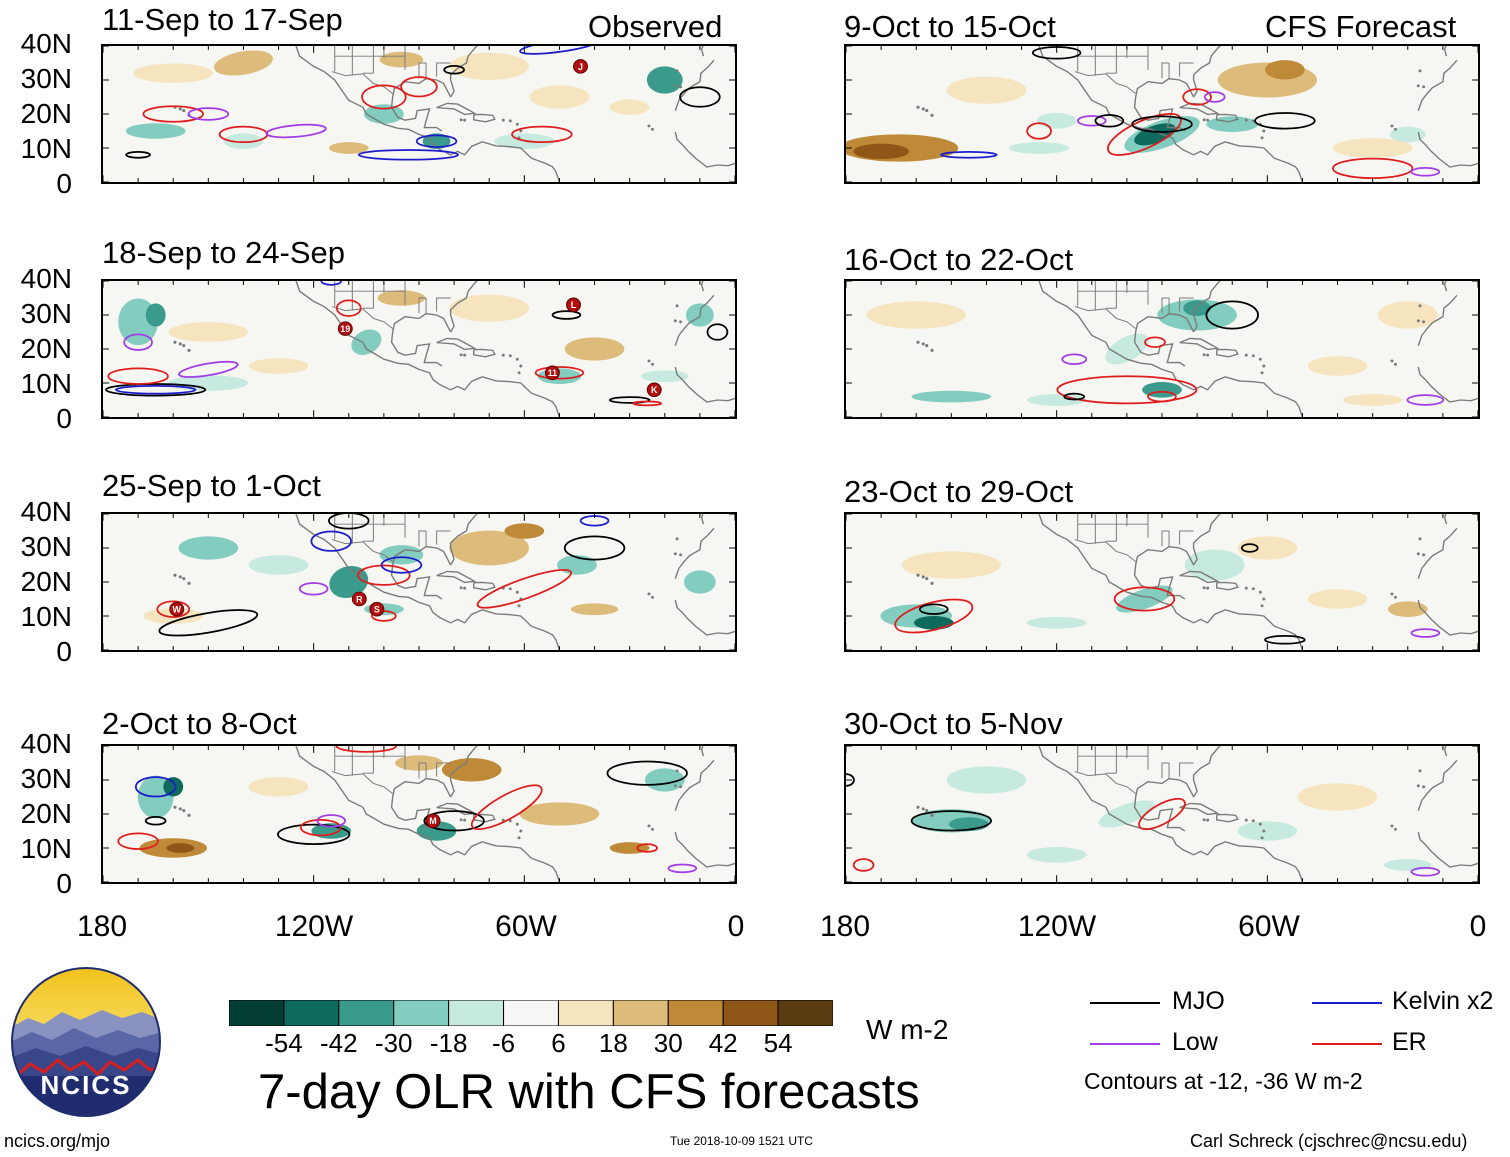 The width and height of the screenshot is (1510, 1157). I want to click on legend-low-label: Low, so click(1195, 1042).